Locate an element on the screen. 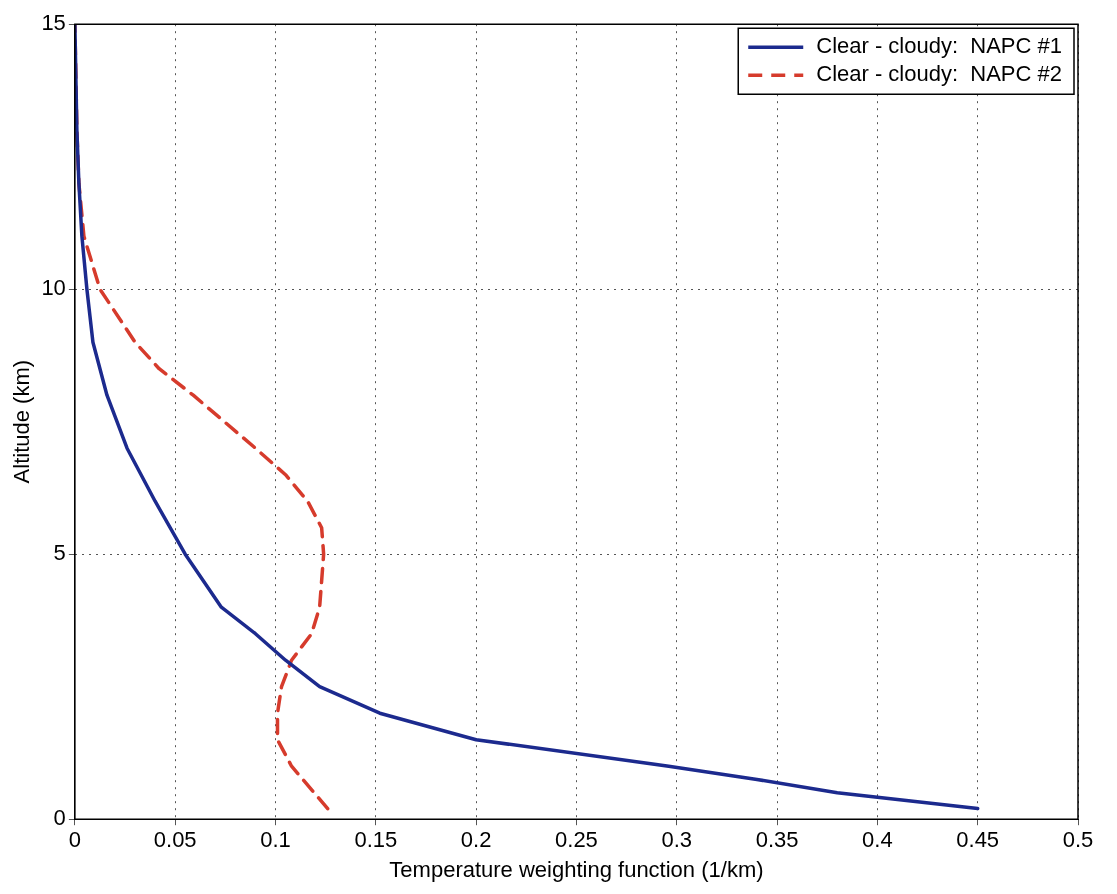  x-tick-label: 0.4 is located at coordinates (877, 840).